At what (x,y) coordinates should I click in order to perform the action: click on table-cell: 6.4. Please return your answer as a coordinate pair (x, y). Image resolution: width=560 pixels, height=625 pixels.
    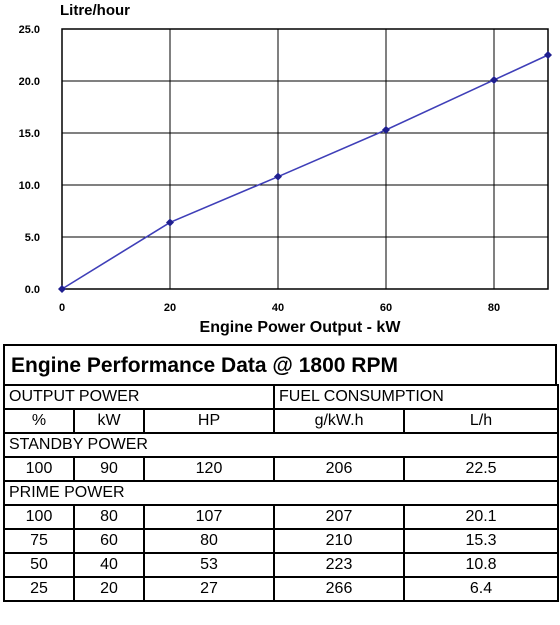
    Looking at the image, I should click on (481, 589).